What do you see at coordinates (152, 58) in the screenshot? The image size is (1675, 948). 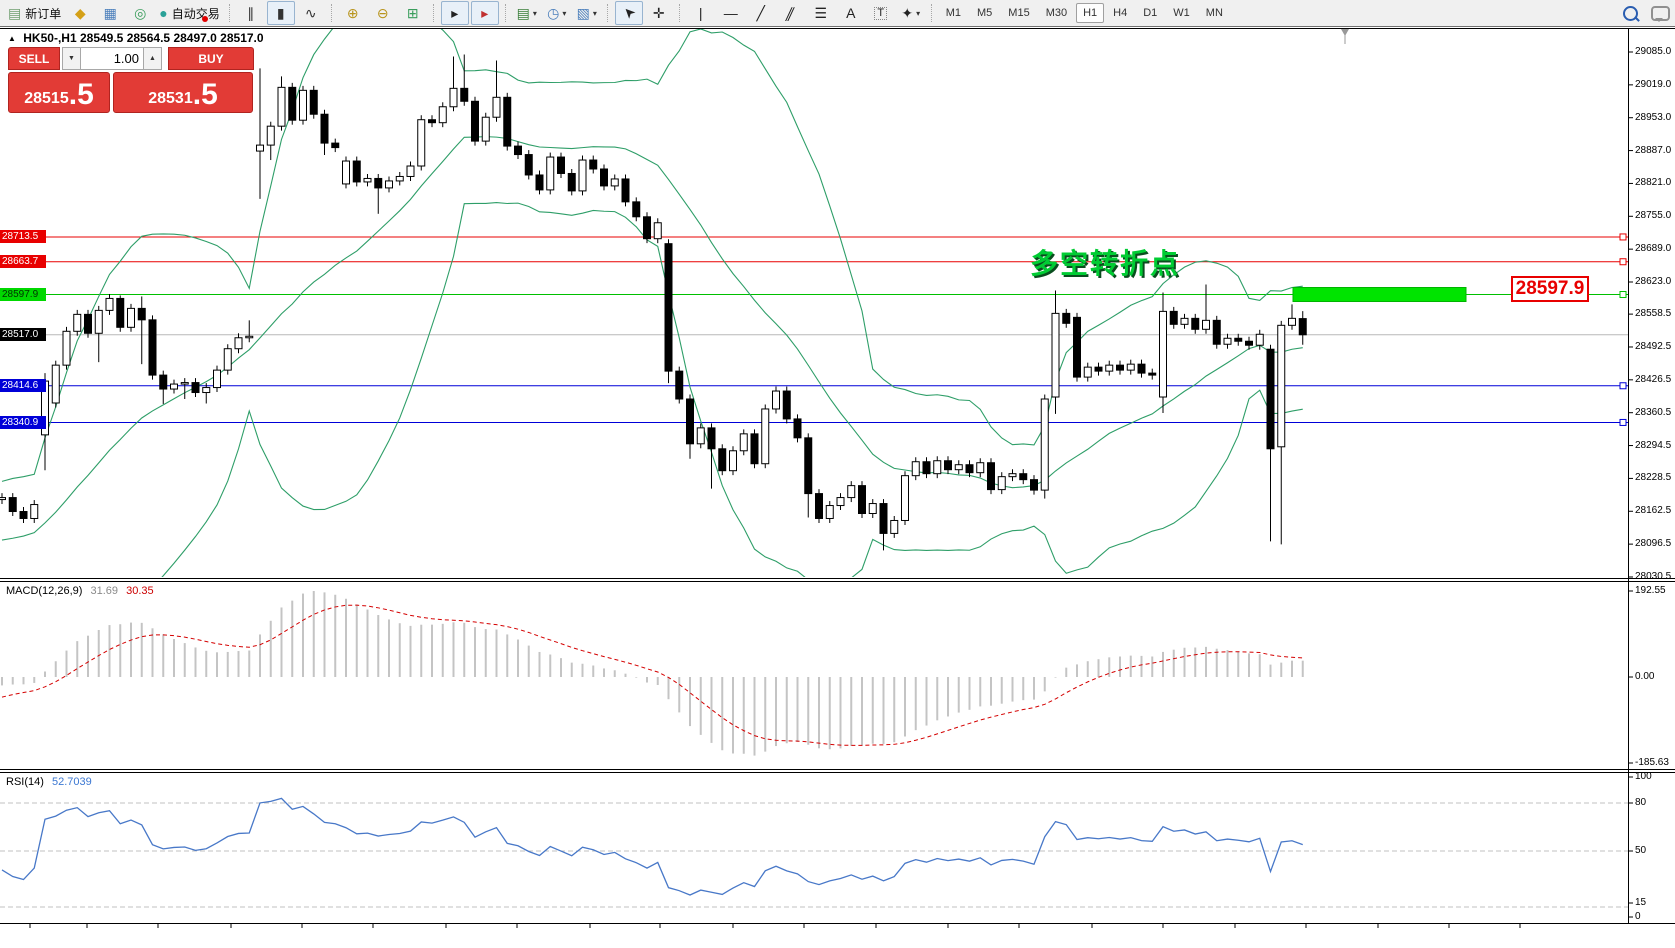 I see `volume-increase-button: ▲` at bounding box center [152, 58].